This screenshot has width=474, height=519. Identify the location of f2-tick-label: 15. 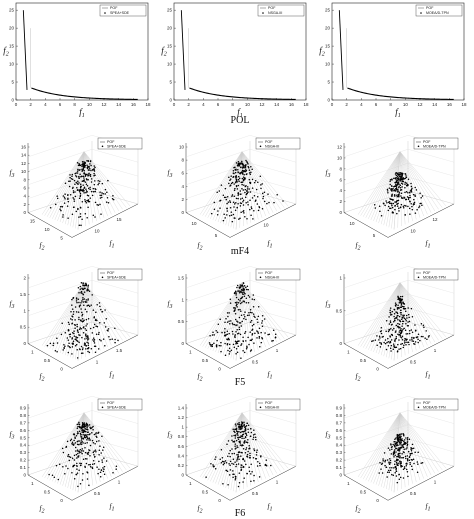
(33, 221).